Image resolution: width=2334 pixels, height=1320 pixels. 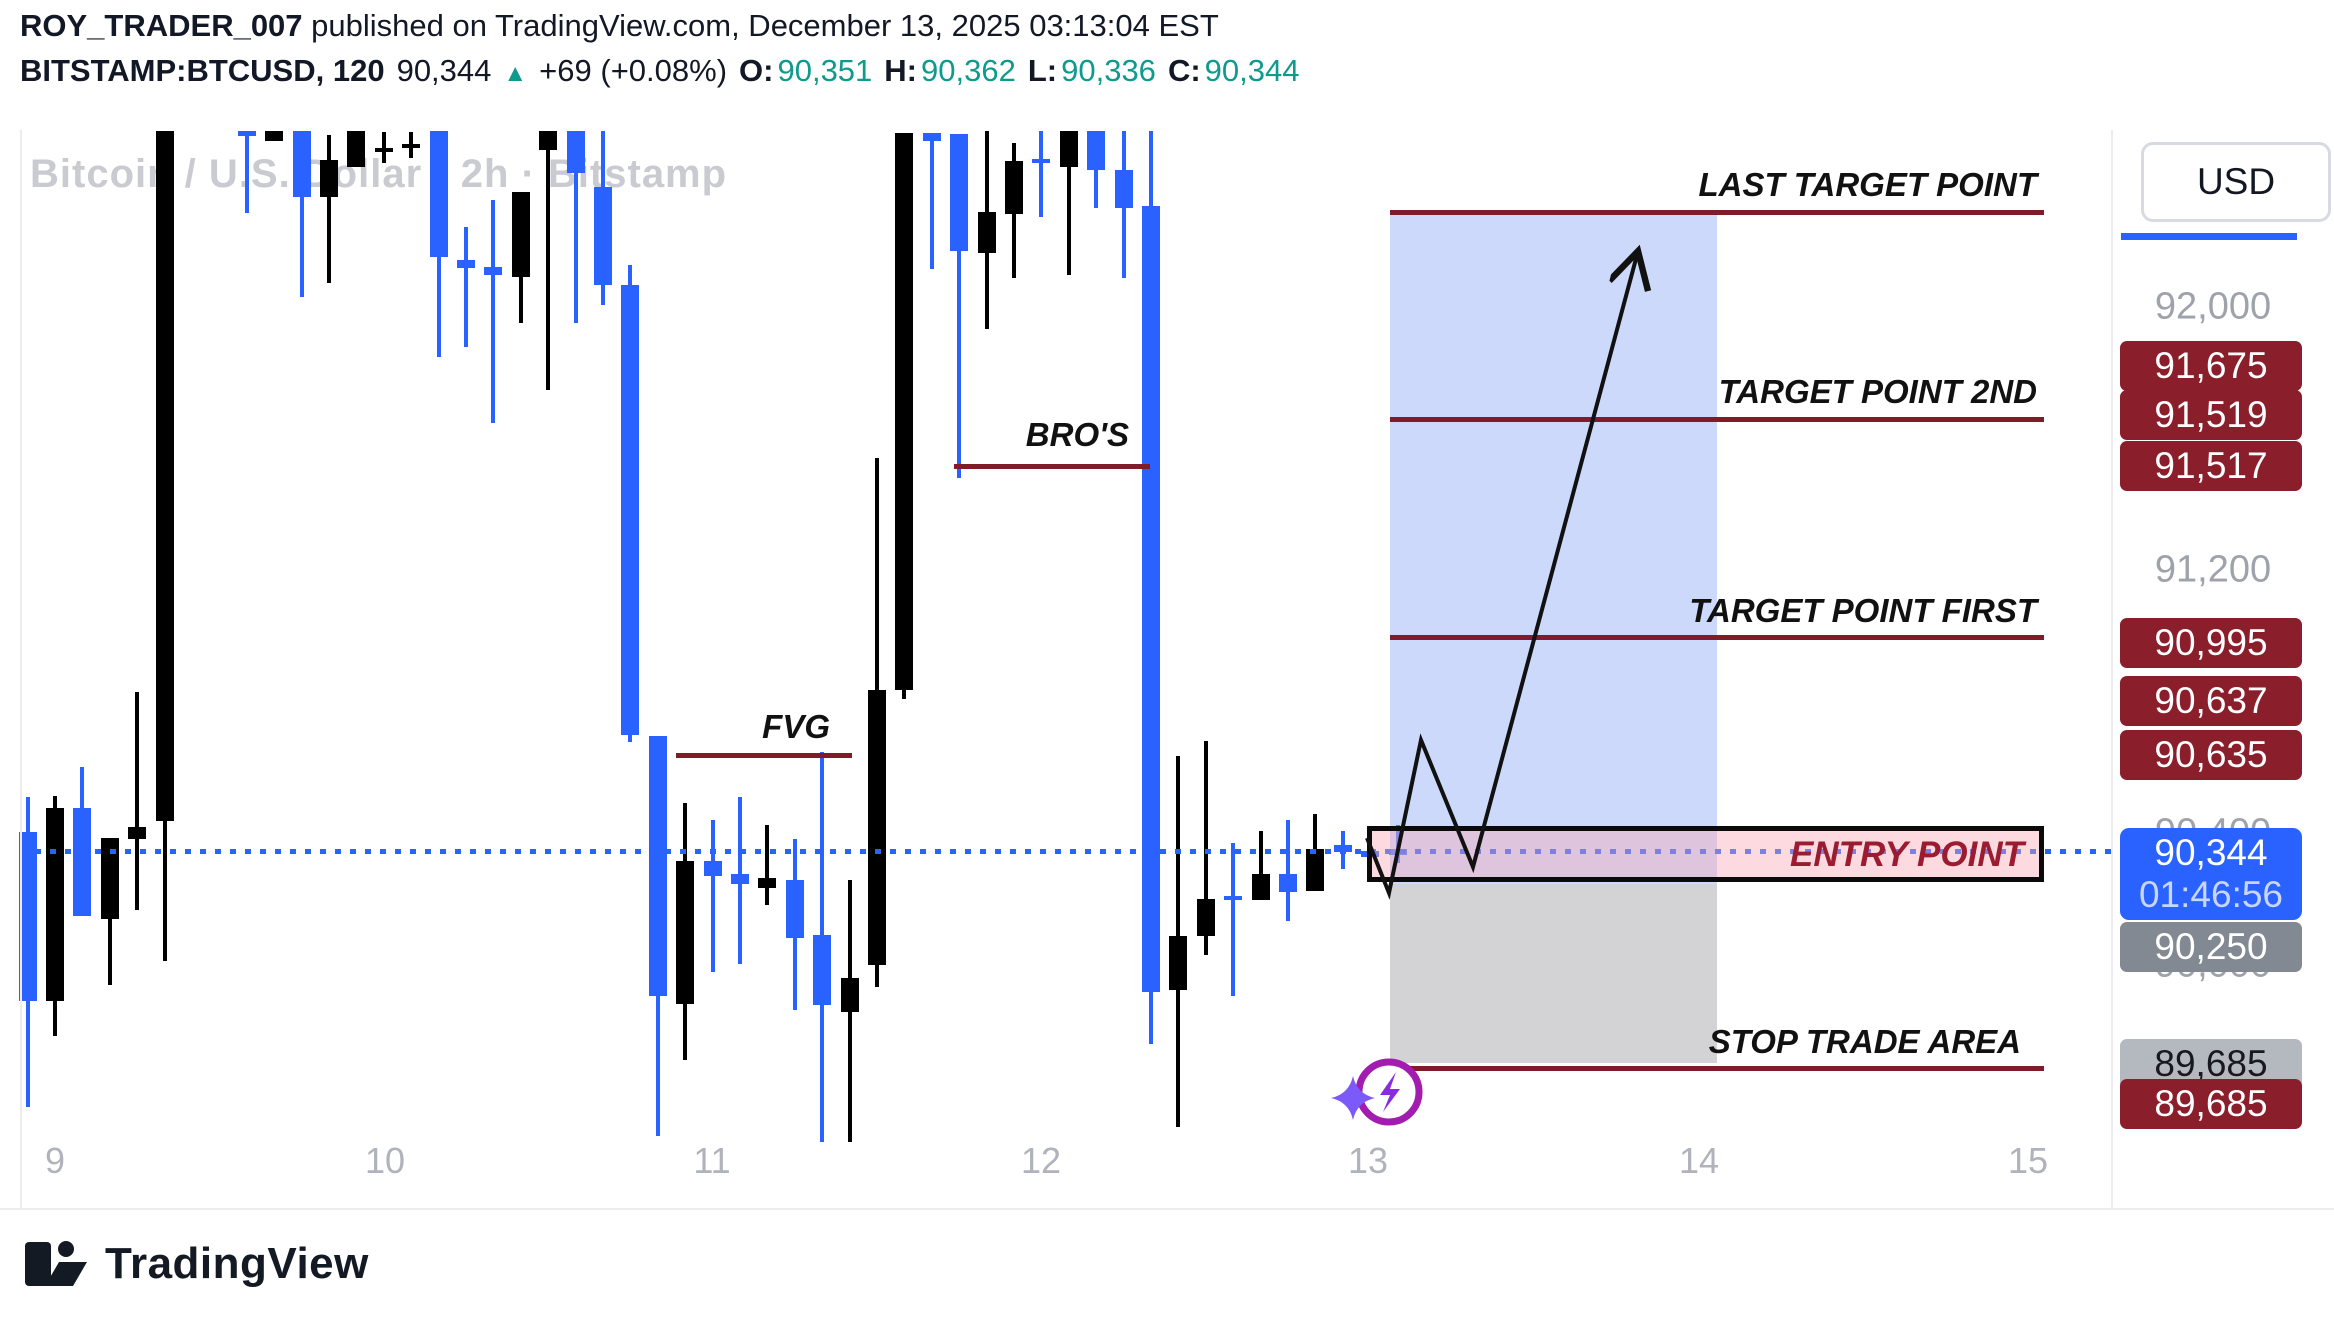 I want to click on price-badge-red: 89,685, so click(x=2211, y=1104).